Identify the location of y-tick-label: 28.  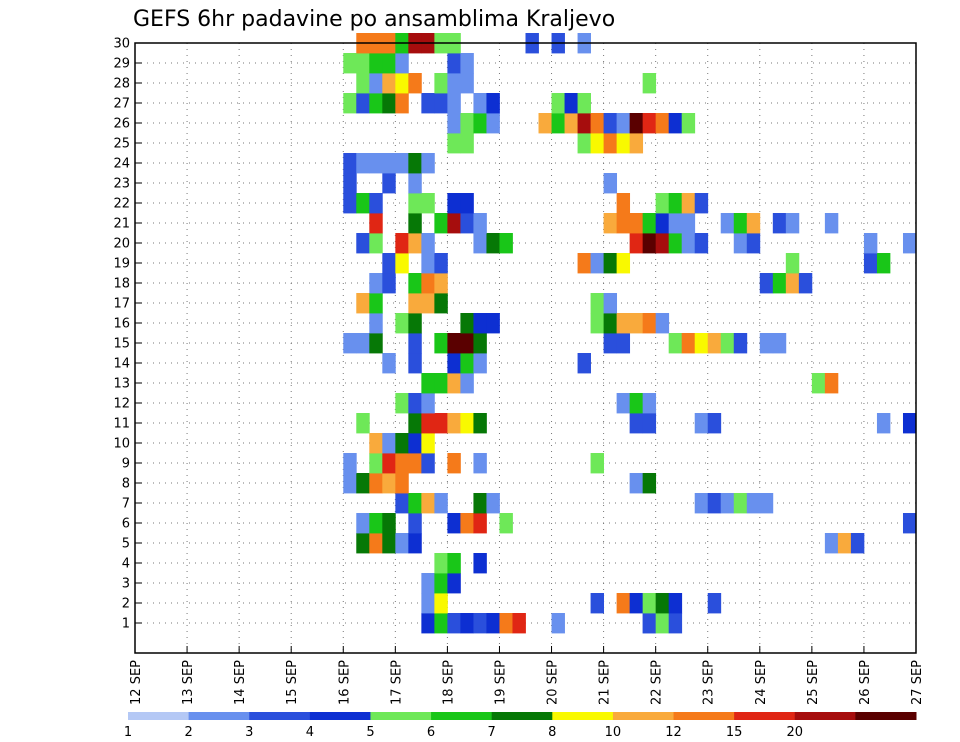
(121, 84).